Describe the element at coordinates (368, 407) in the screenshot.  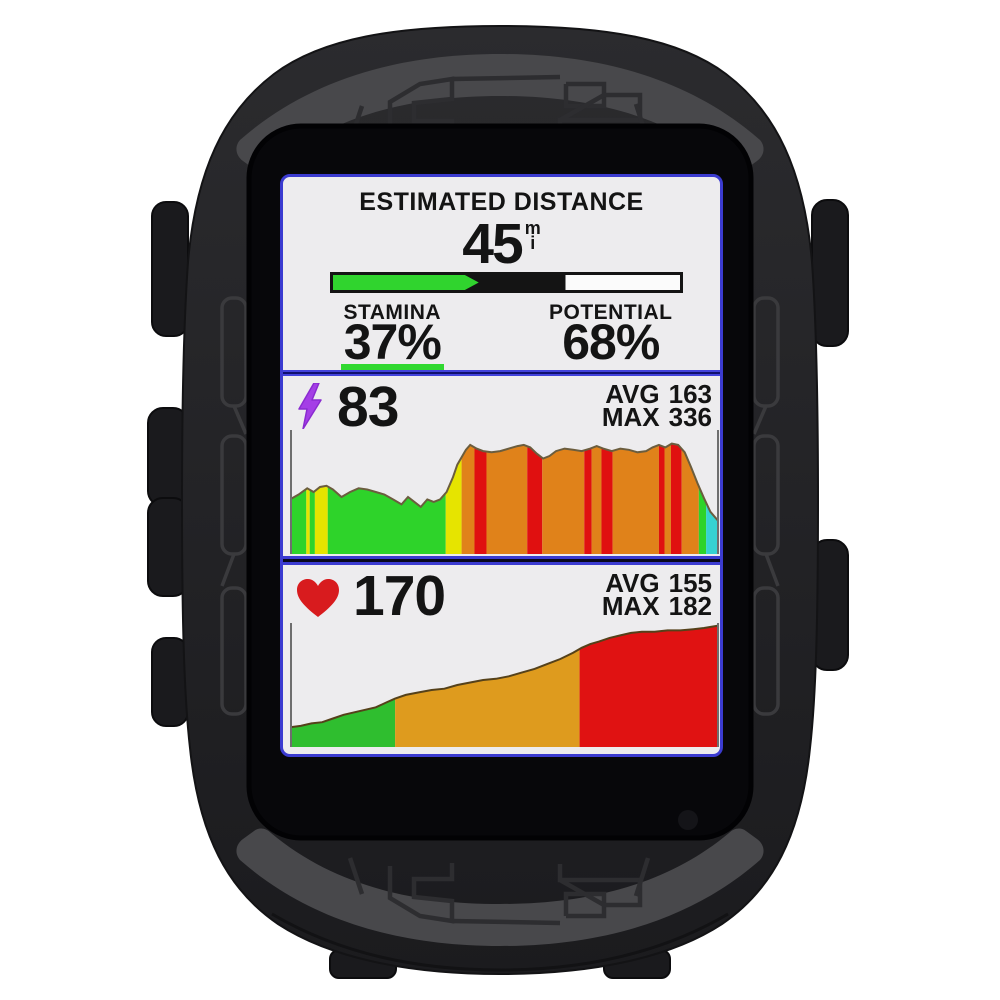
I see `power-current-value: 83` at that location.